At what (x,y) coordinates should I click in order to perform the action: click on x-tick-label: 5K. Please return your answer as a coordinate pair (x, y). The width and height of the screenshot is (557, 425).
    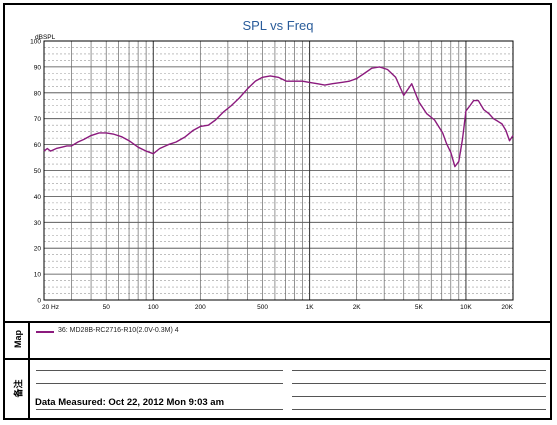
    Looking at the image, I should click on (419, 307).